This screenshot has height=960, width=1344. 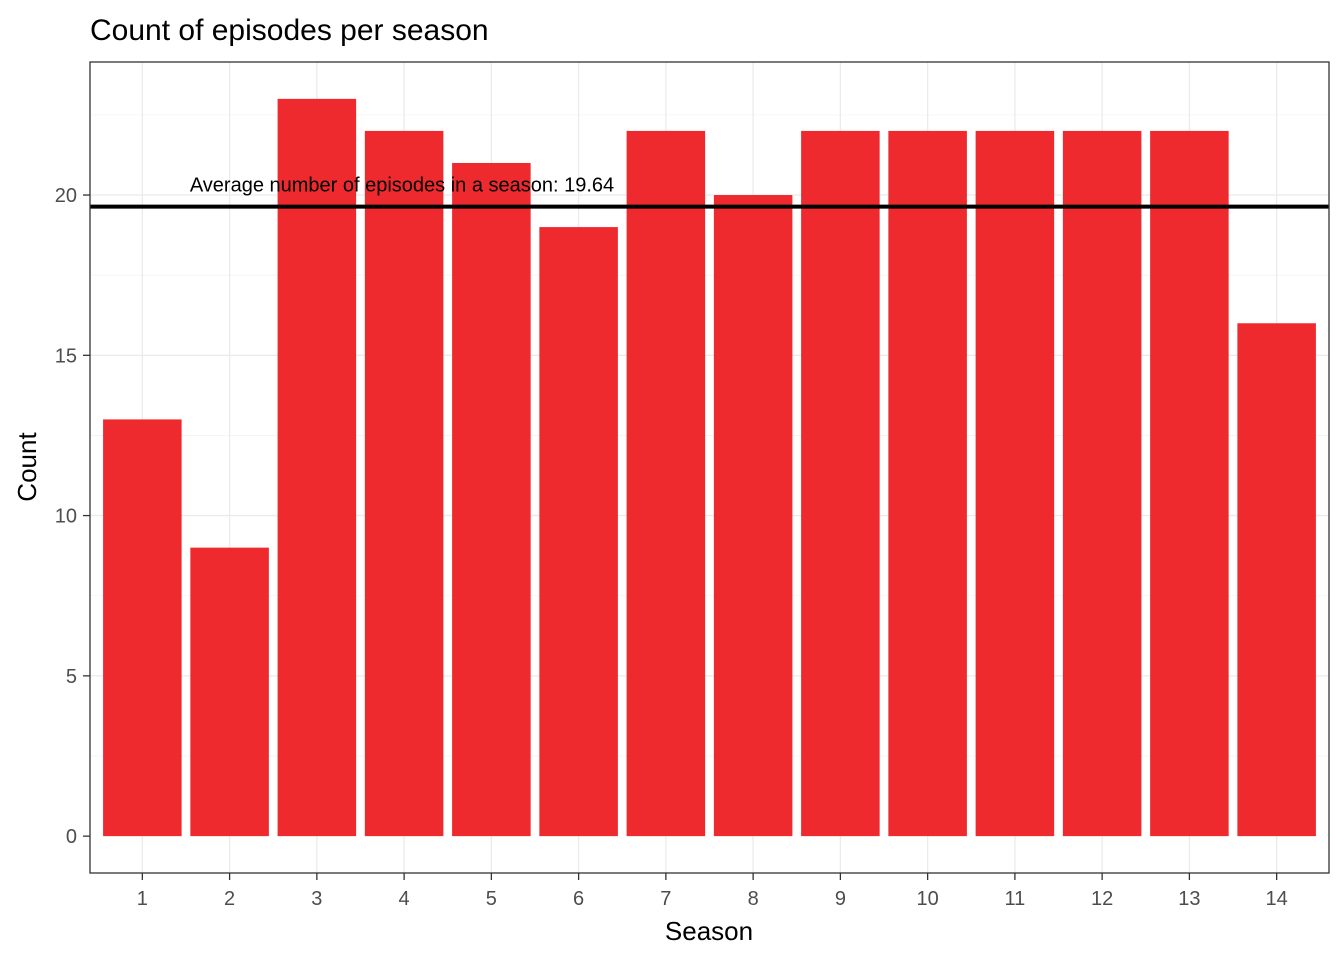 What do you see at coordinates (404, 899) in the screenshot?
I see `x-tick-label: 4` at bounding box center [404, 899].